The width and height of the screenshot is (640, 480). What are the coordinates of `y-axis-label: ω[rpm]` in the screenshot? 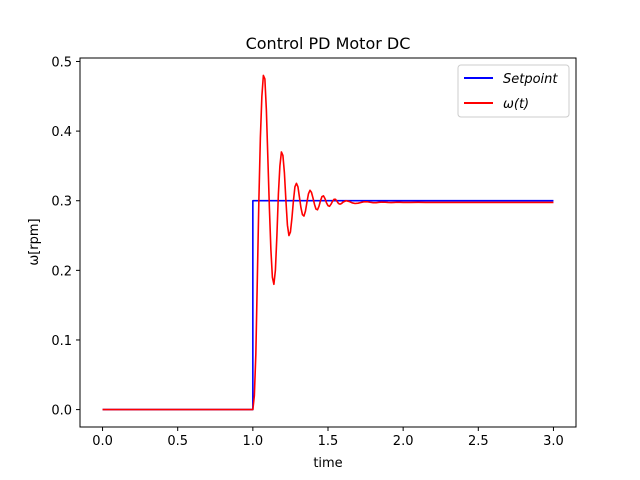 It's located at (34, 241).